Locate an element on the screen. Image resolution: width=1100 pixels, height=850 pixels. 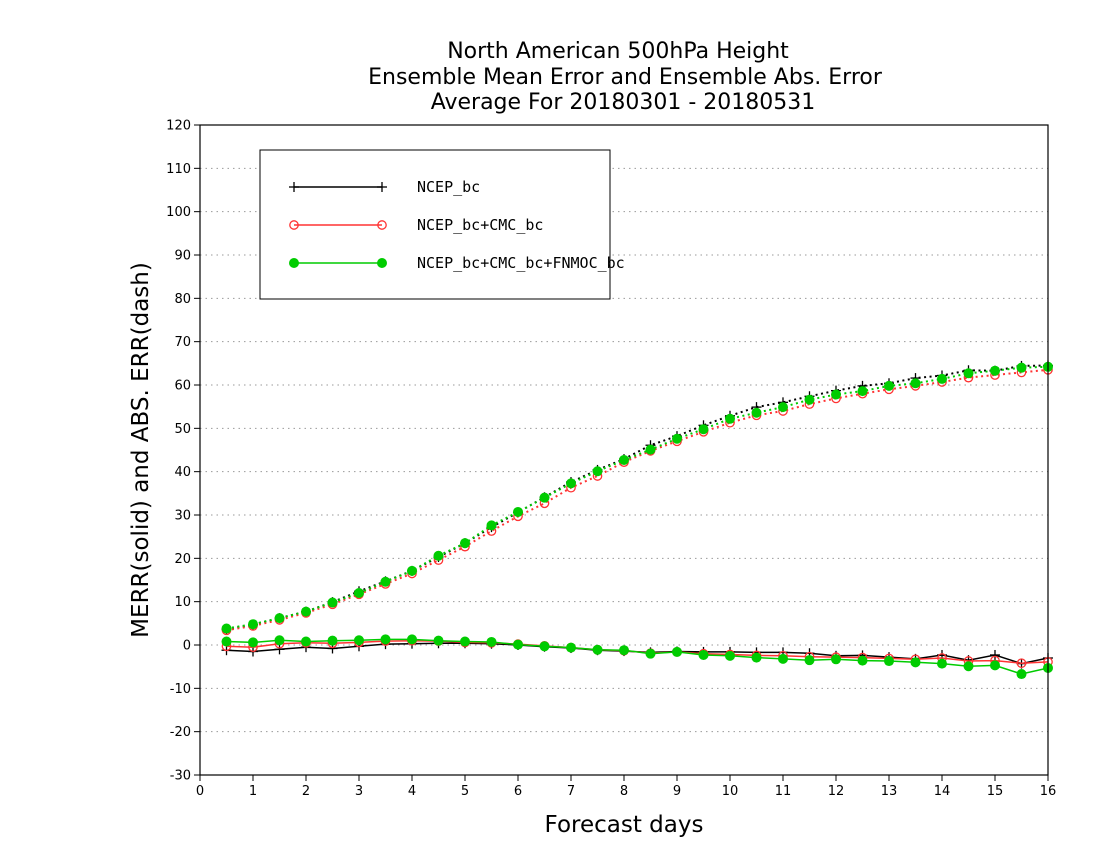
x-tick-label: 14 is located at coordinates (942, 791).